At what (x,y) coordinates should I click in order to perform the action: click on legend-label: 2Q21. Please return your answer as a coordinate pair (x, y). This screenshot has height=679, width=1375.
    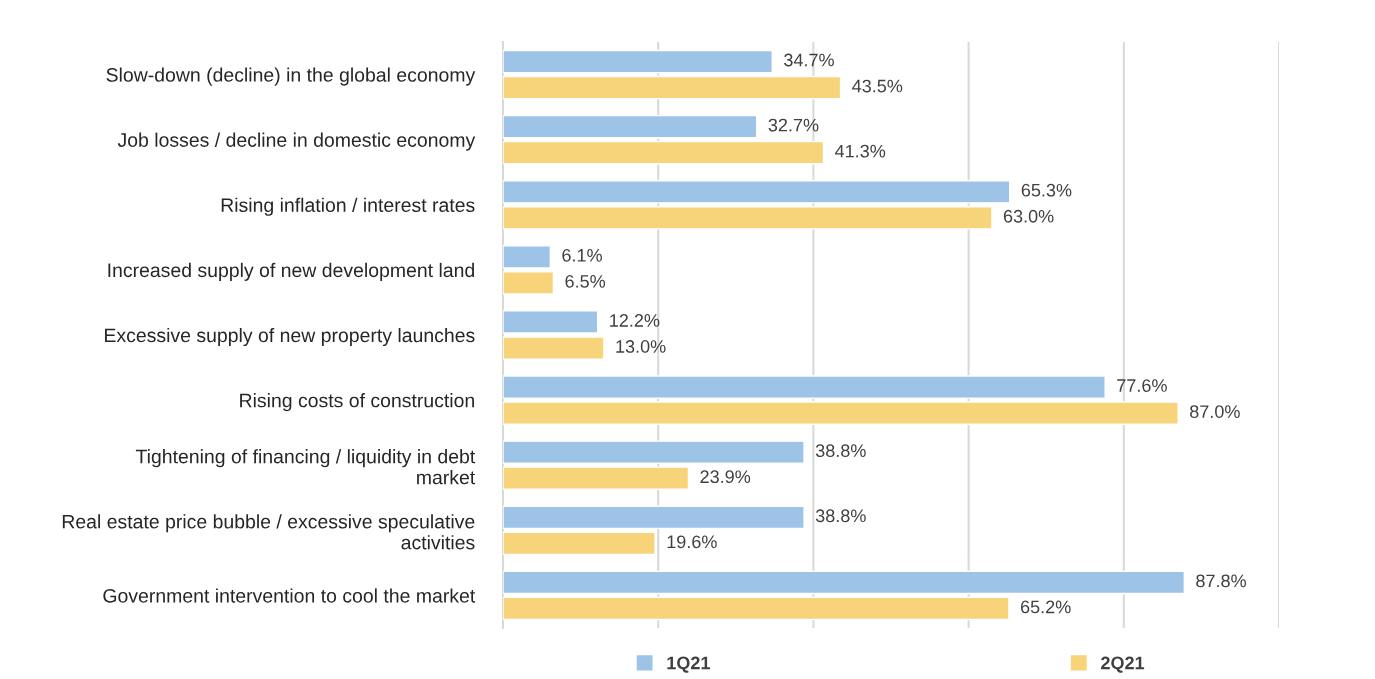
    Looking at the image, I should click on (1123, 664).